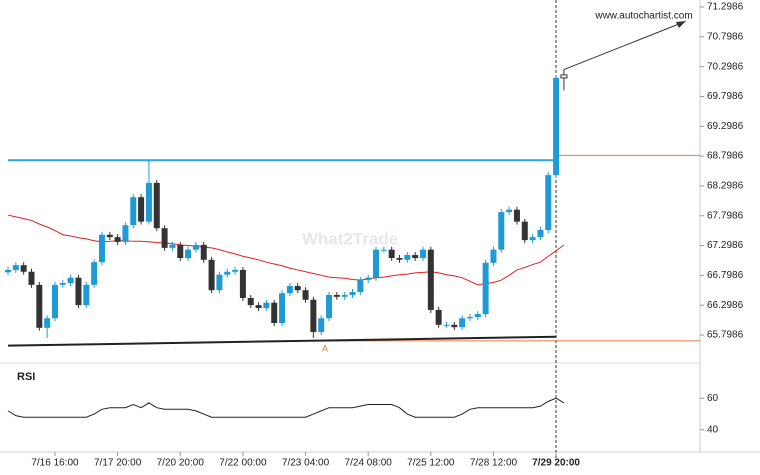 The width and height of the screenshot is (760, 475). Describe the element at coordinates (286, 407) in the screenshot. I see `rsi-line` at that location.